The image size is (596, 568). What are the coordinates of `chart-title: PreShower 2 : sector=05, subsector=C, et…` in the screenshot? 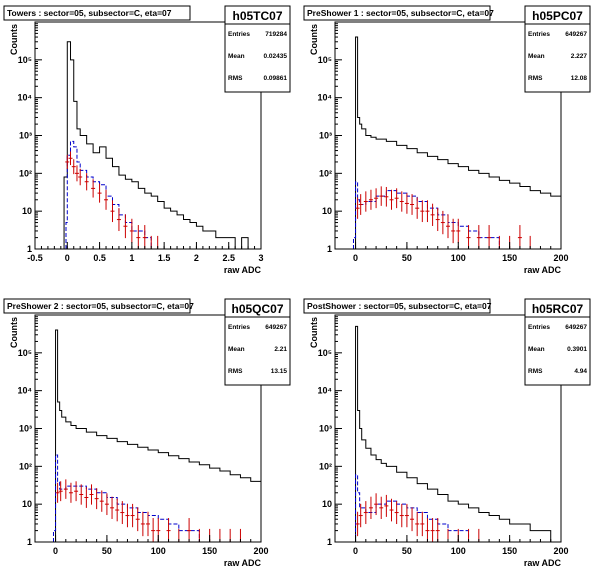 It's located at (100, 306).